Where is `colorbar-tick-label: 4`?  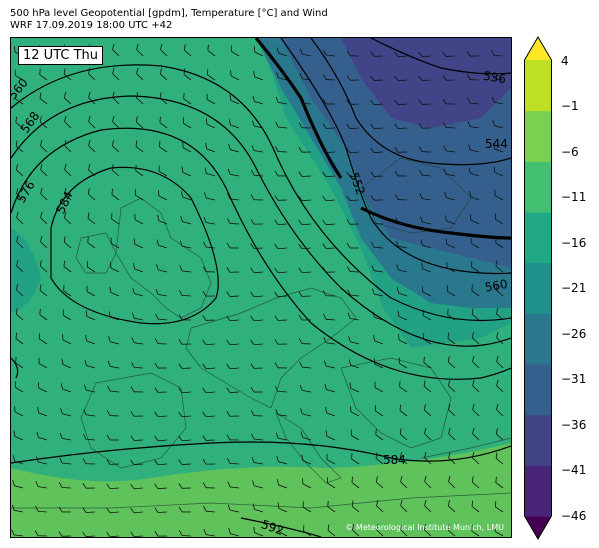 colorbar-tick-label: 4 is located at coordinates (565, 61).